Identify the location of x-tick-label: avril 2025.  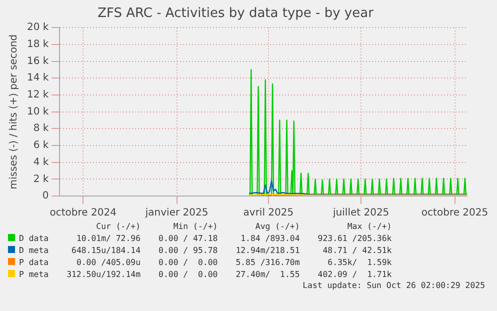
(268, 213).